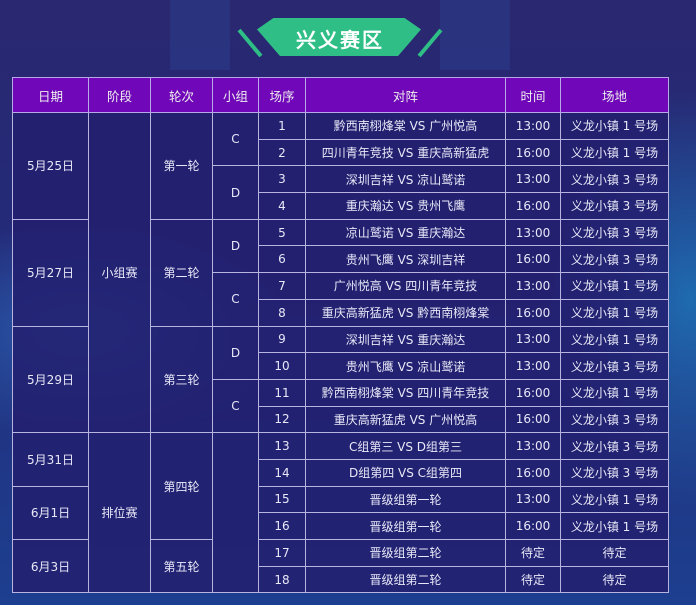 The width and height of the screenshot is (696, 605). I want to click on table-row: 8 重庆高新猛虎 VS 黔西南栩烽棠 16:00 义龙小镇 1 号场, so click(341, 312).